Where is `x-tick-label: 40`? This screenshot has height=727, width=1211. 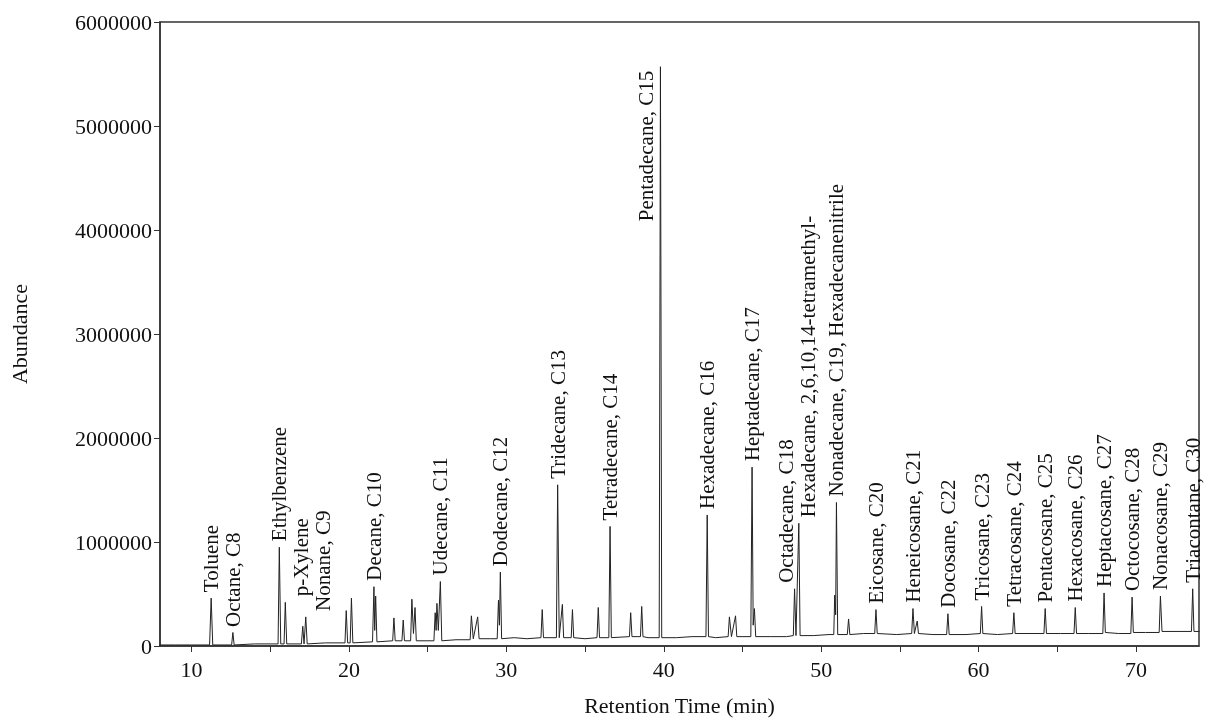 x-tick-label: 40 is located at coordinates (663, 669).